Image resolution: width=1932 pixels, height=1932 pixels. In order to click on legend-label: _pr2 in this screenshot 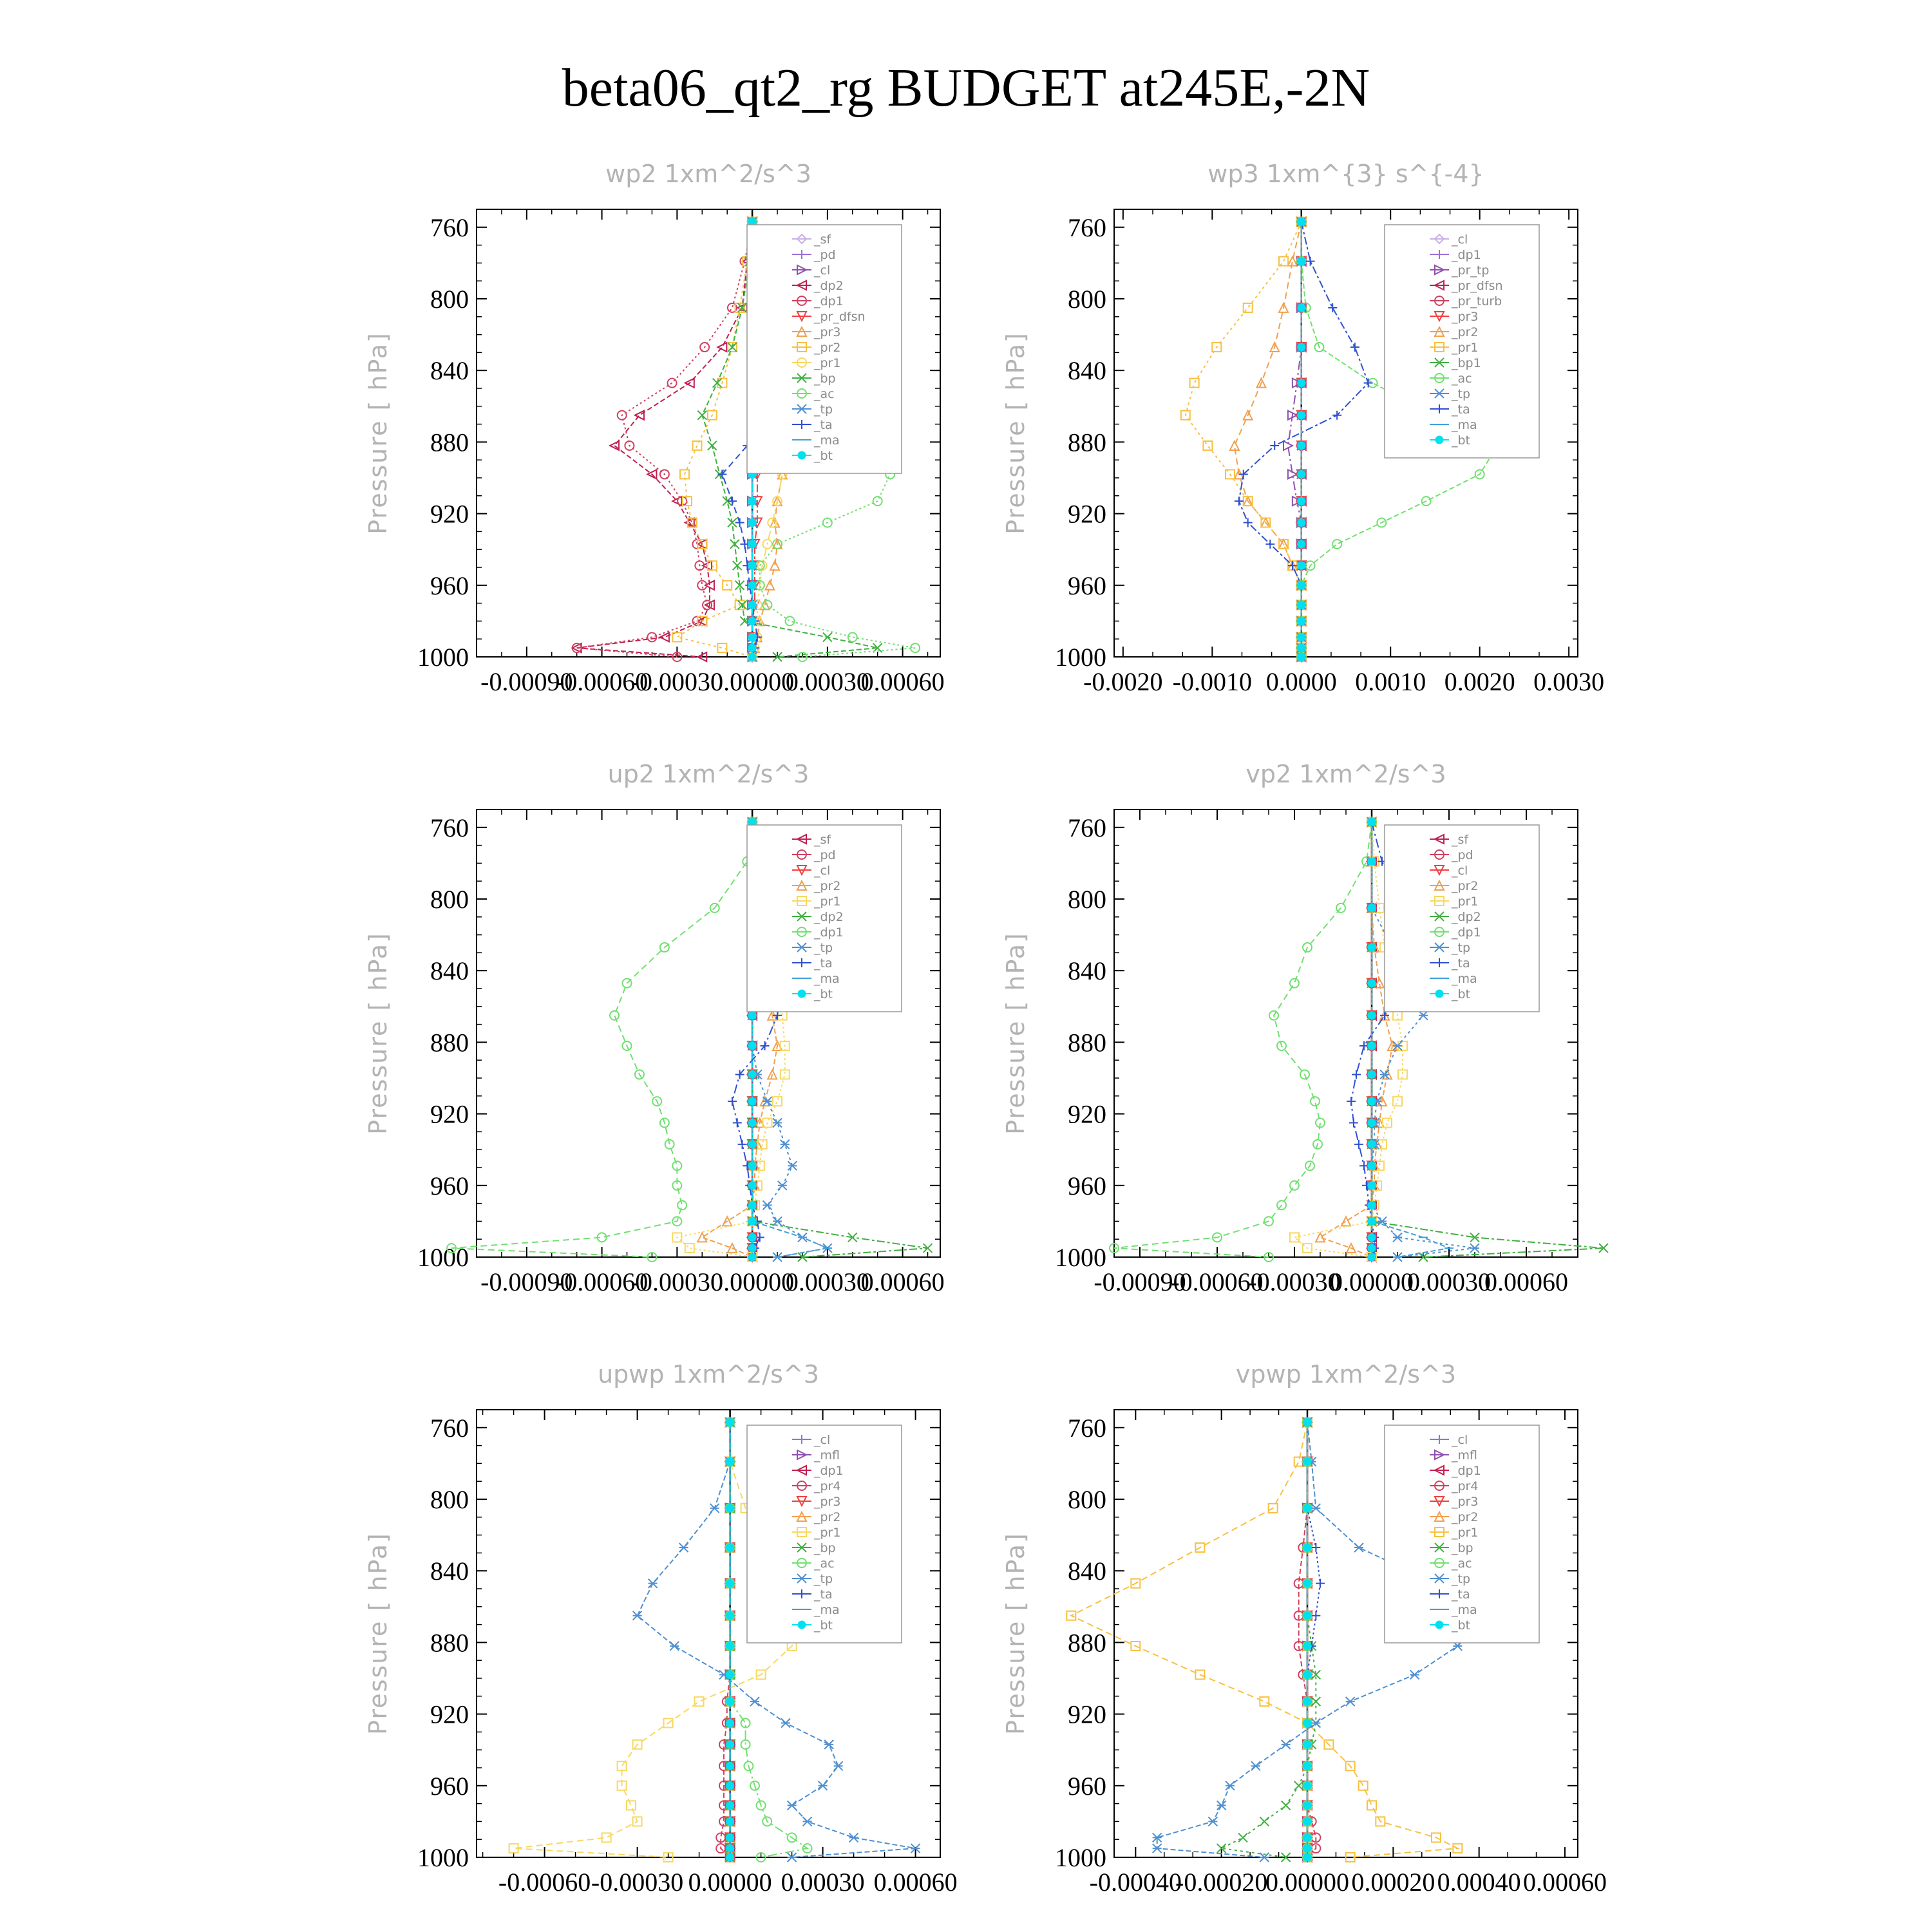, I will do `click(1465, 332)`.